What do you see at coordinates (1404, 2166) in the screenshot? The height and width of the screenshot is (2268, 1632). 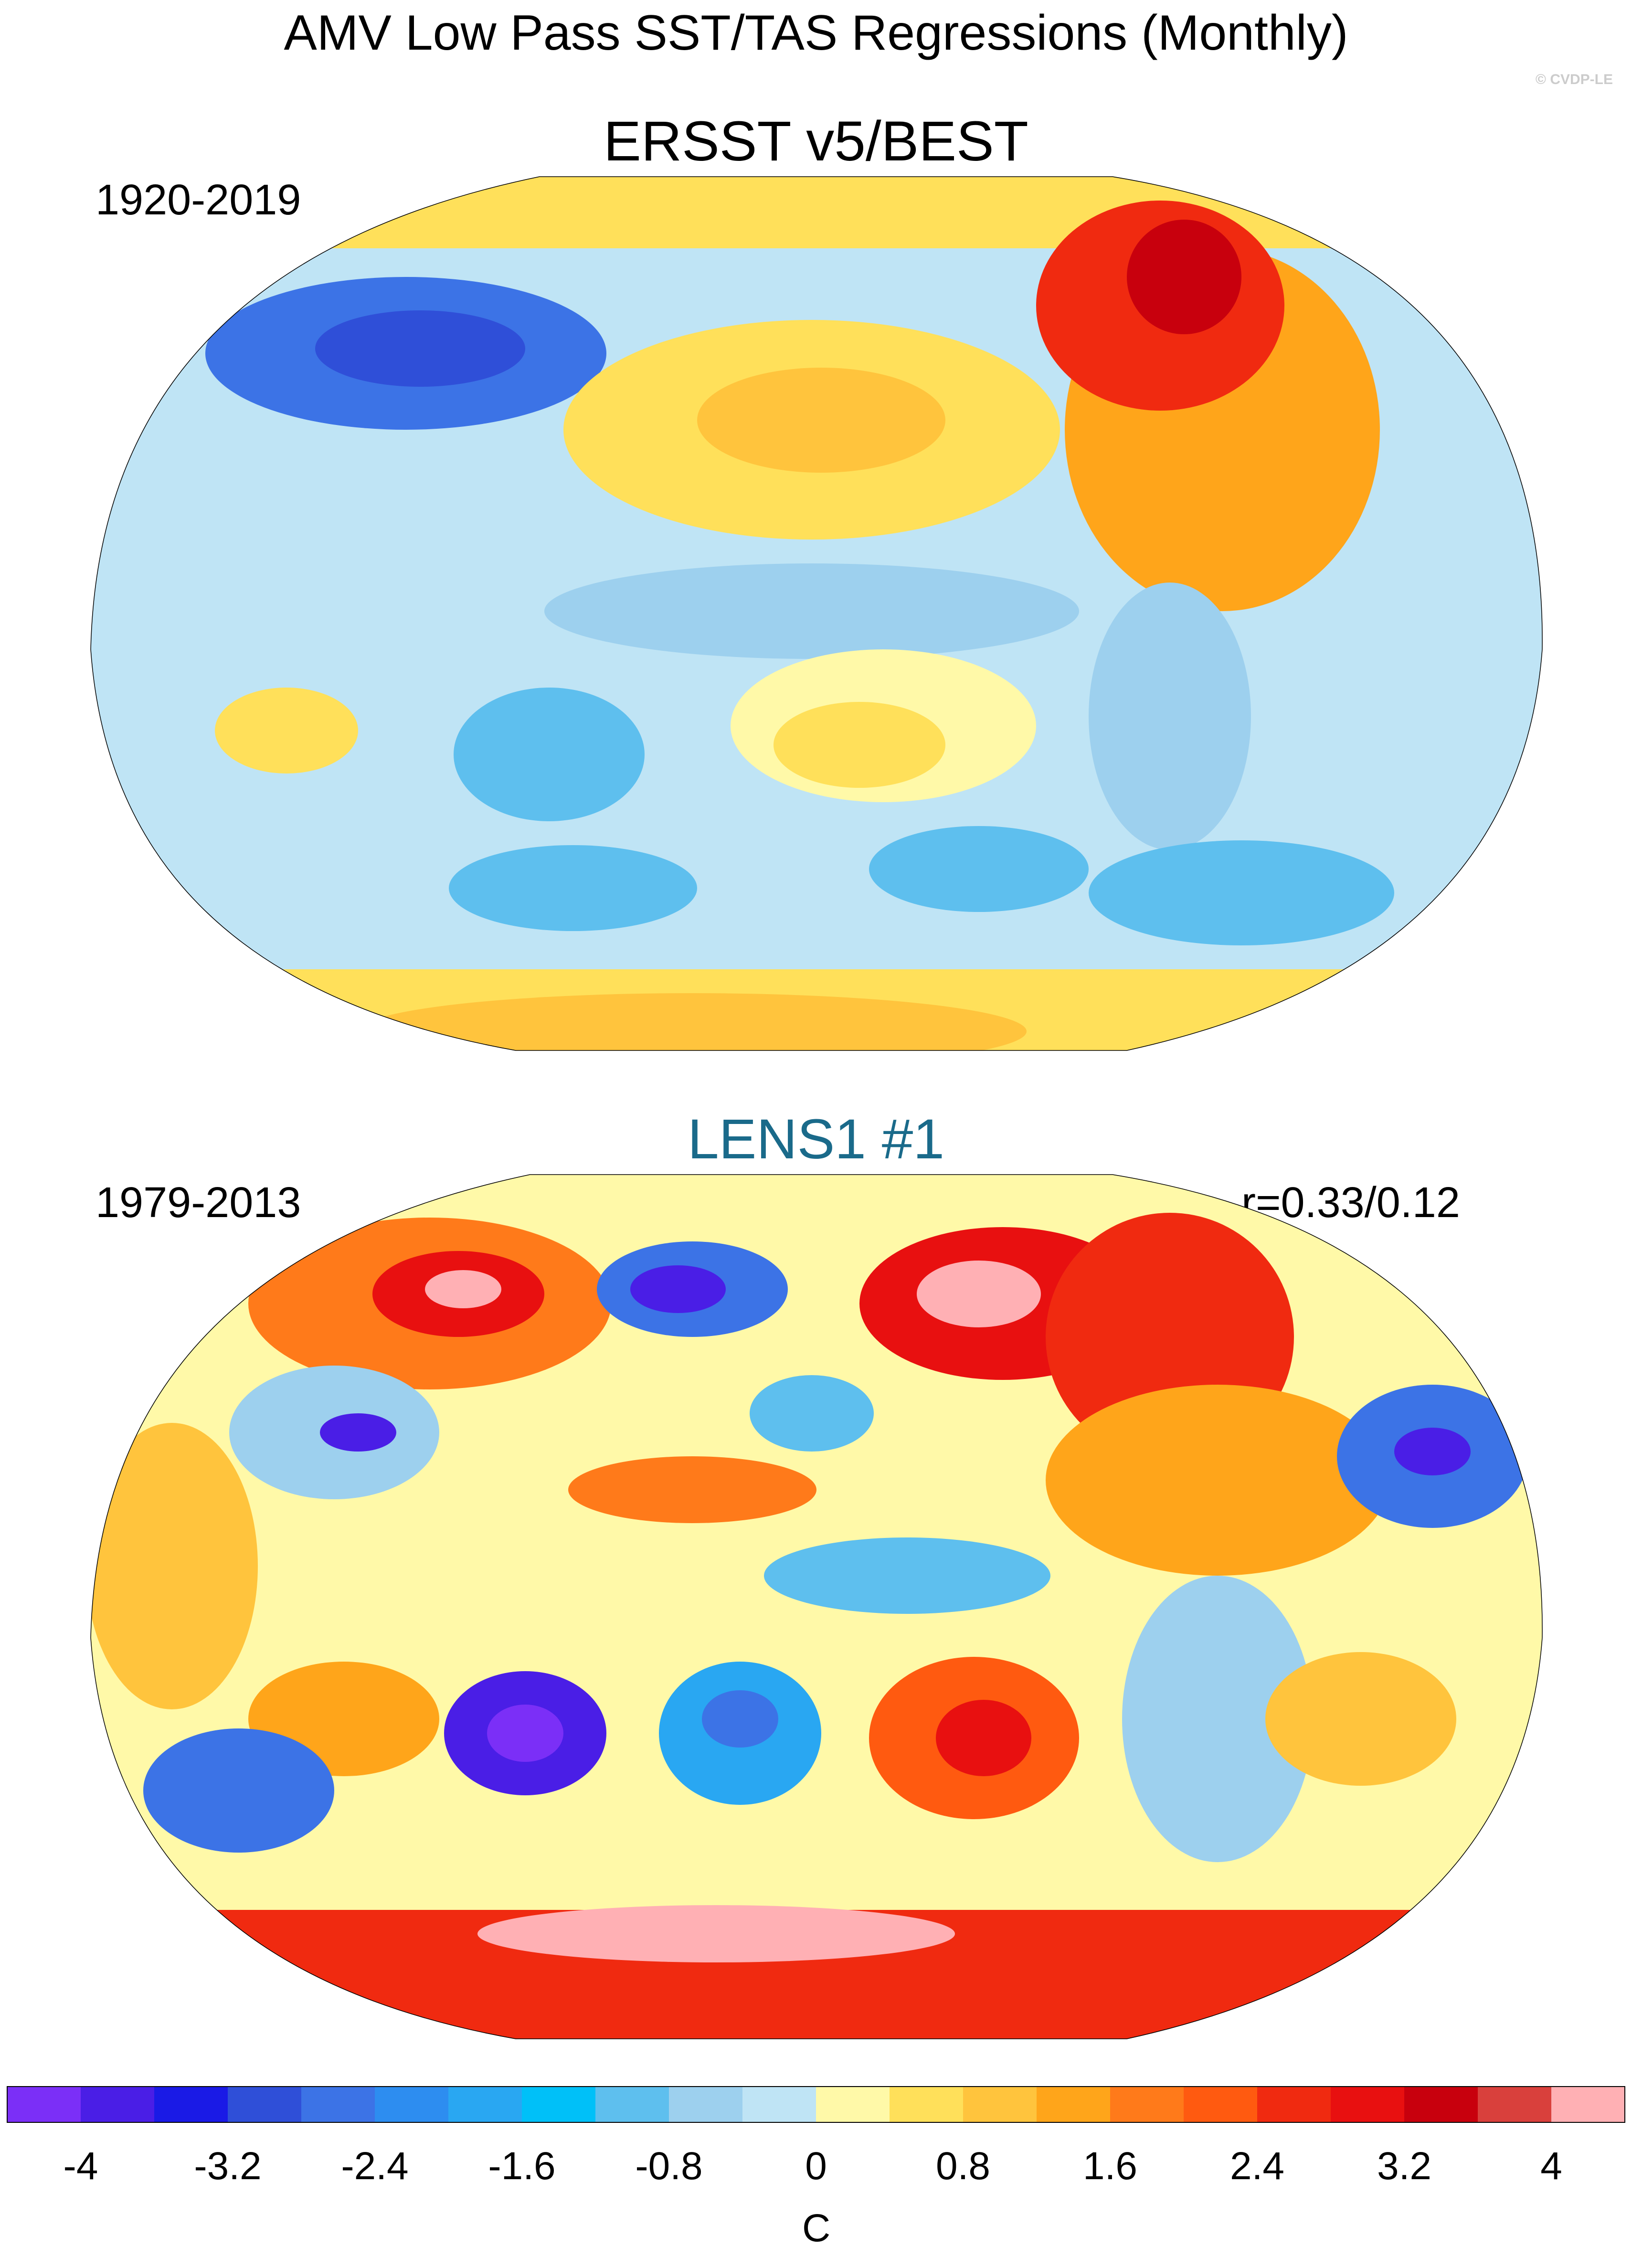 I see `colorbar-tick-label: 3.2` at bounding box center [1404, 2166].